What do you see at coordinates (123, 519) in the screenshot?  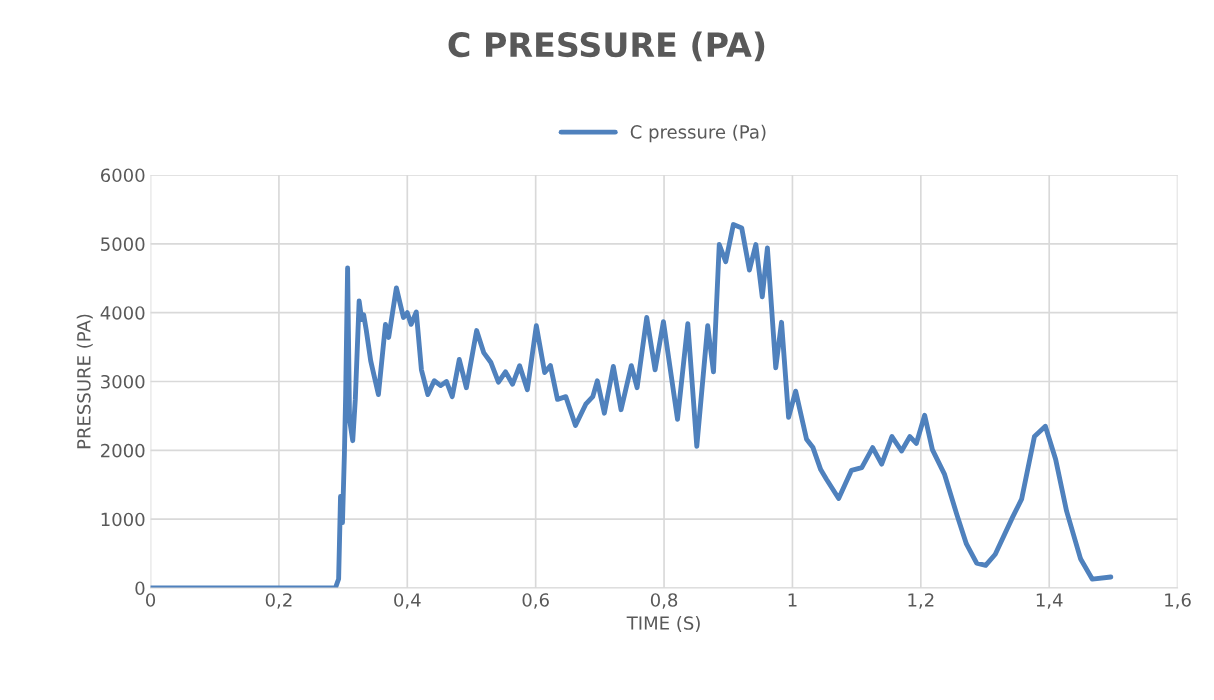 I see `y-tick-label: 1000` at bounding box center [123, 519].